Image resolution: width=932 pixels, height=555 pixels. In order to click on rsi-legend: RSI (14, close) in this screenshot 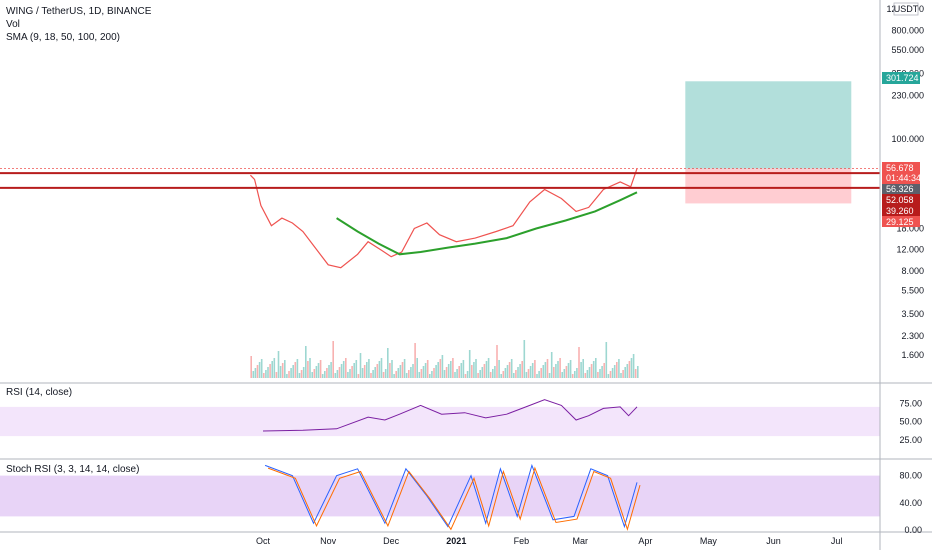, I will do `click(39, 392)`.